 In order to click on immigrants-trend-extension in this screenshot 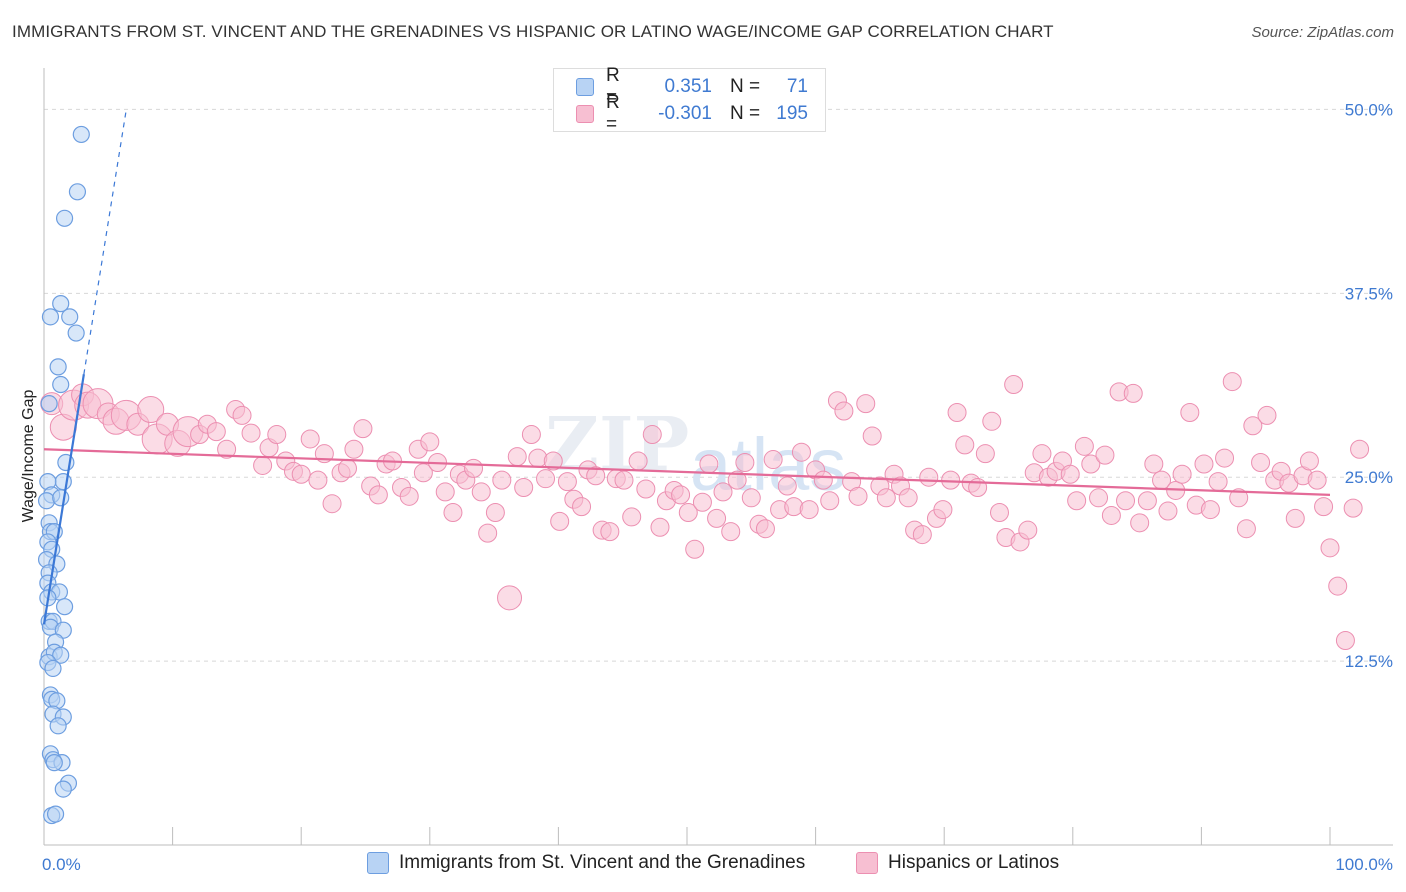, I will do `click(105, 242)`.